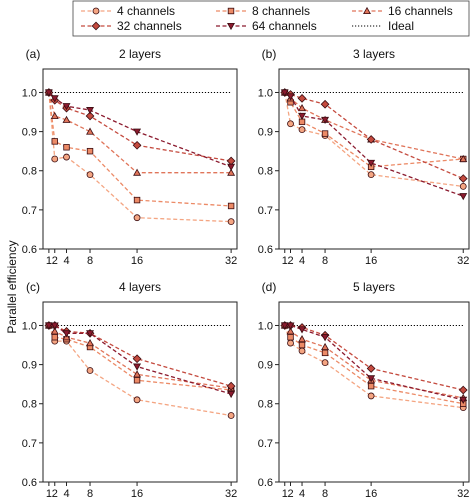  I want to click on legend-item-ideal: Ideal, so click(383, 26).